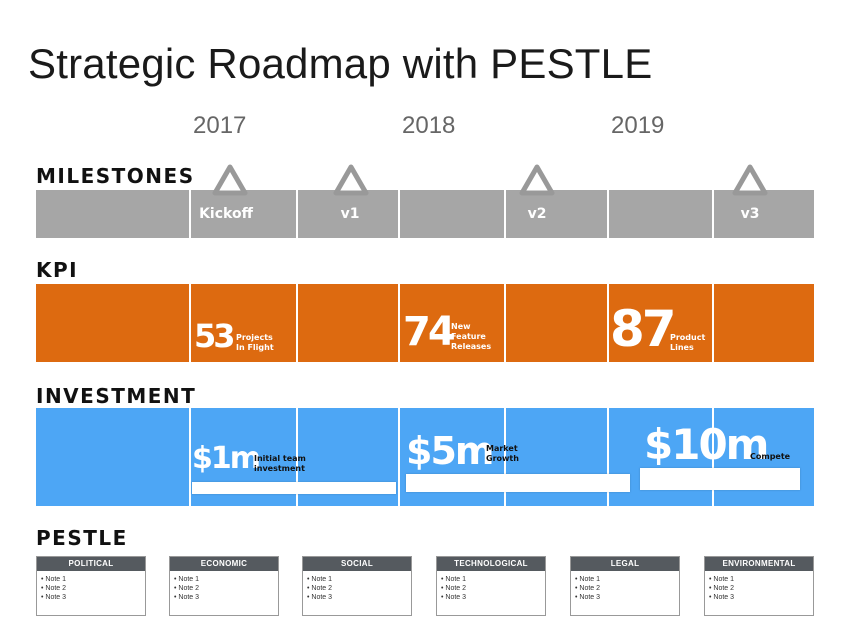 Image resolution: width=850 pixels, height=638 pixels. I want to click on pestle-card-environmental: ENVIRONMENTAL • Note 1 • Note 2 • Note 3, so click(759, 586).